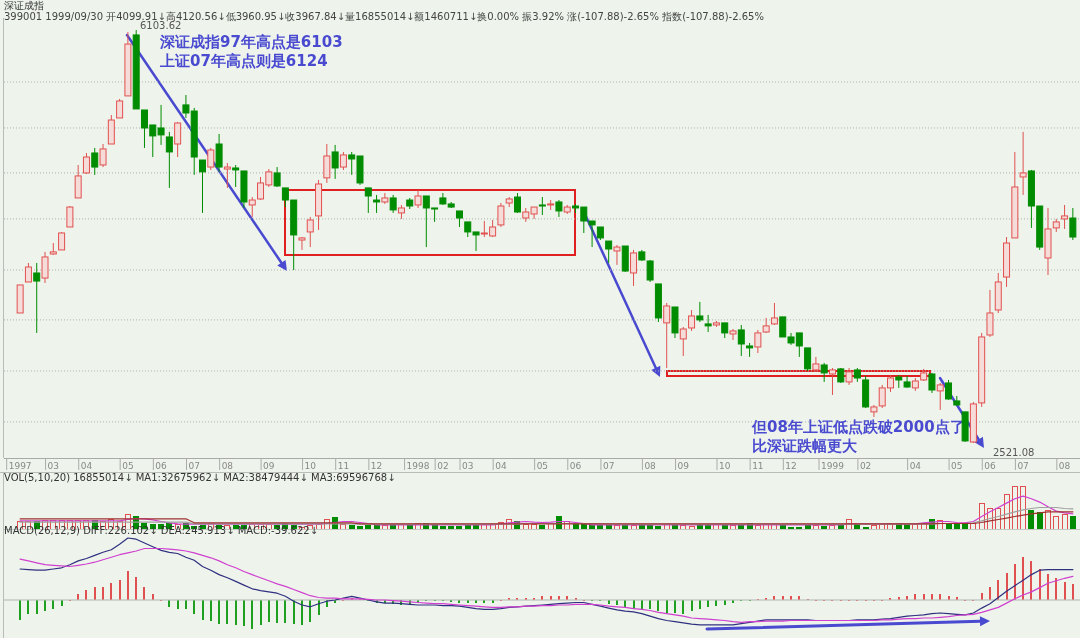 Image resolution: width=1080 pixels, height=638 pixels. What do you see at coordinates (805, 446) in the screenshot?
I see `annotation: 比深证跌幅更大` at bounding box center [805, 446].